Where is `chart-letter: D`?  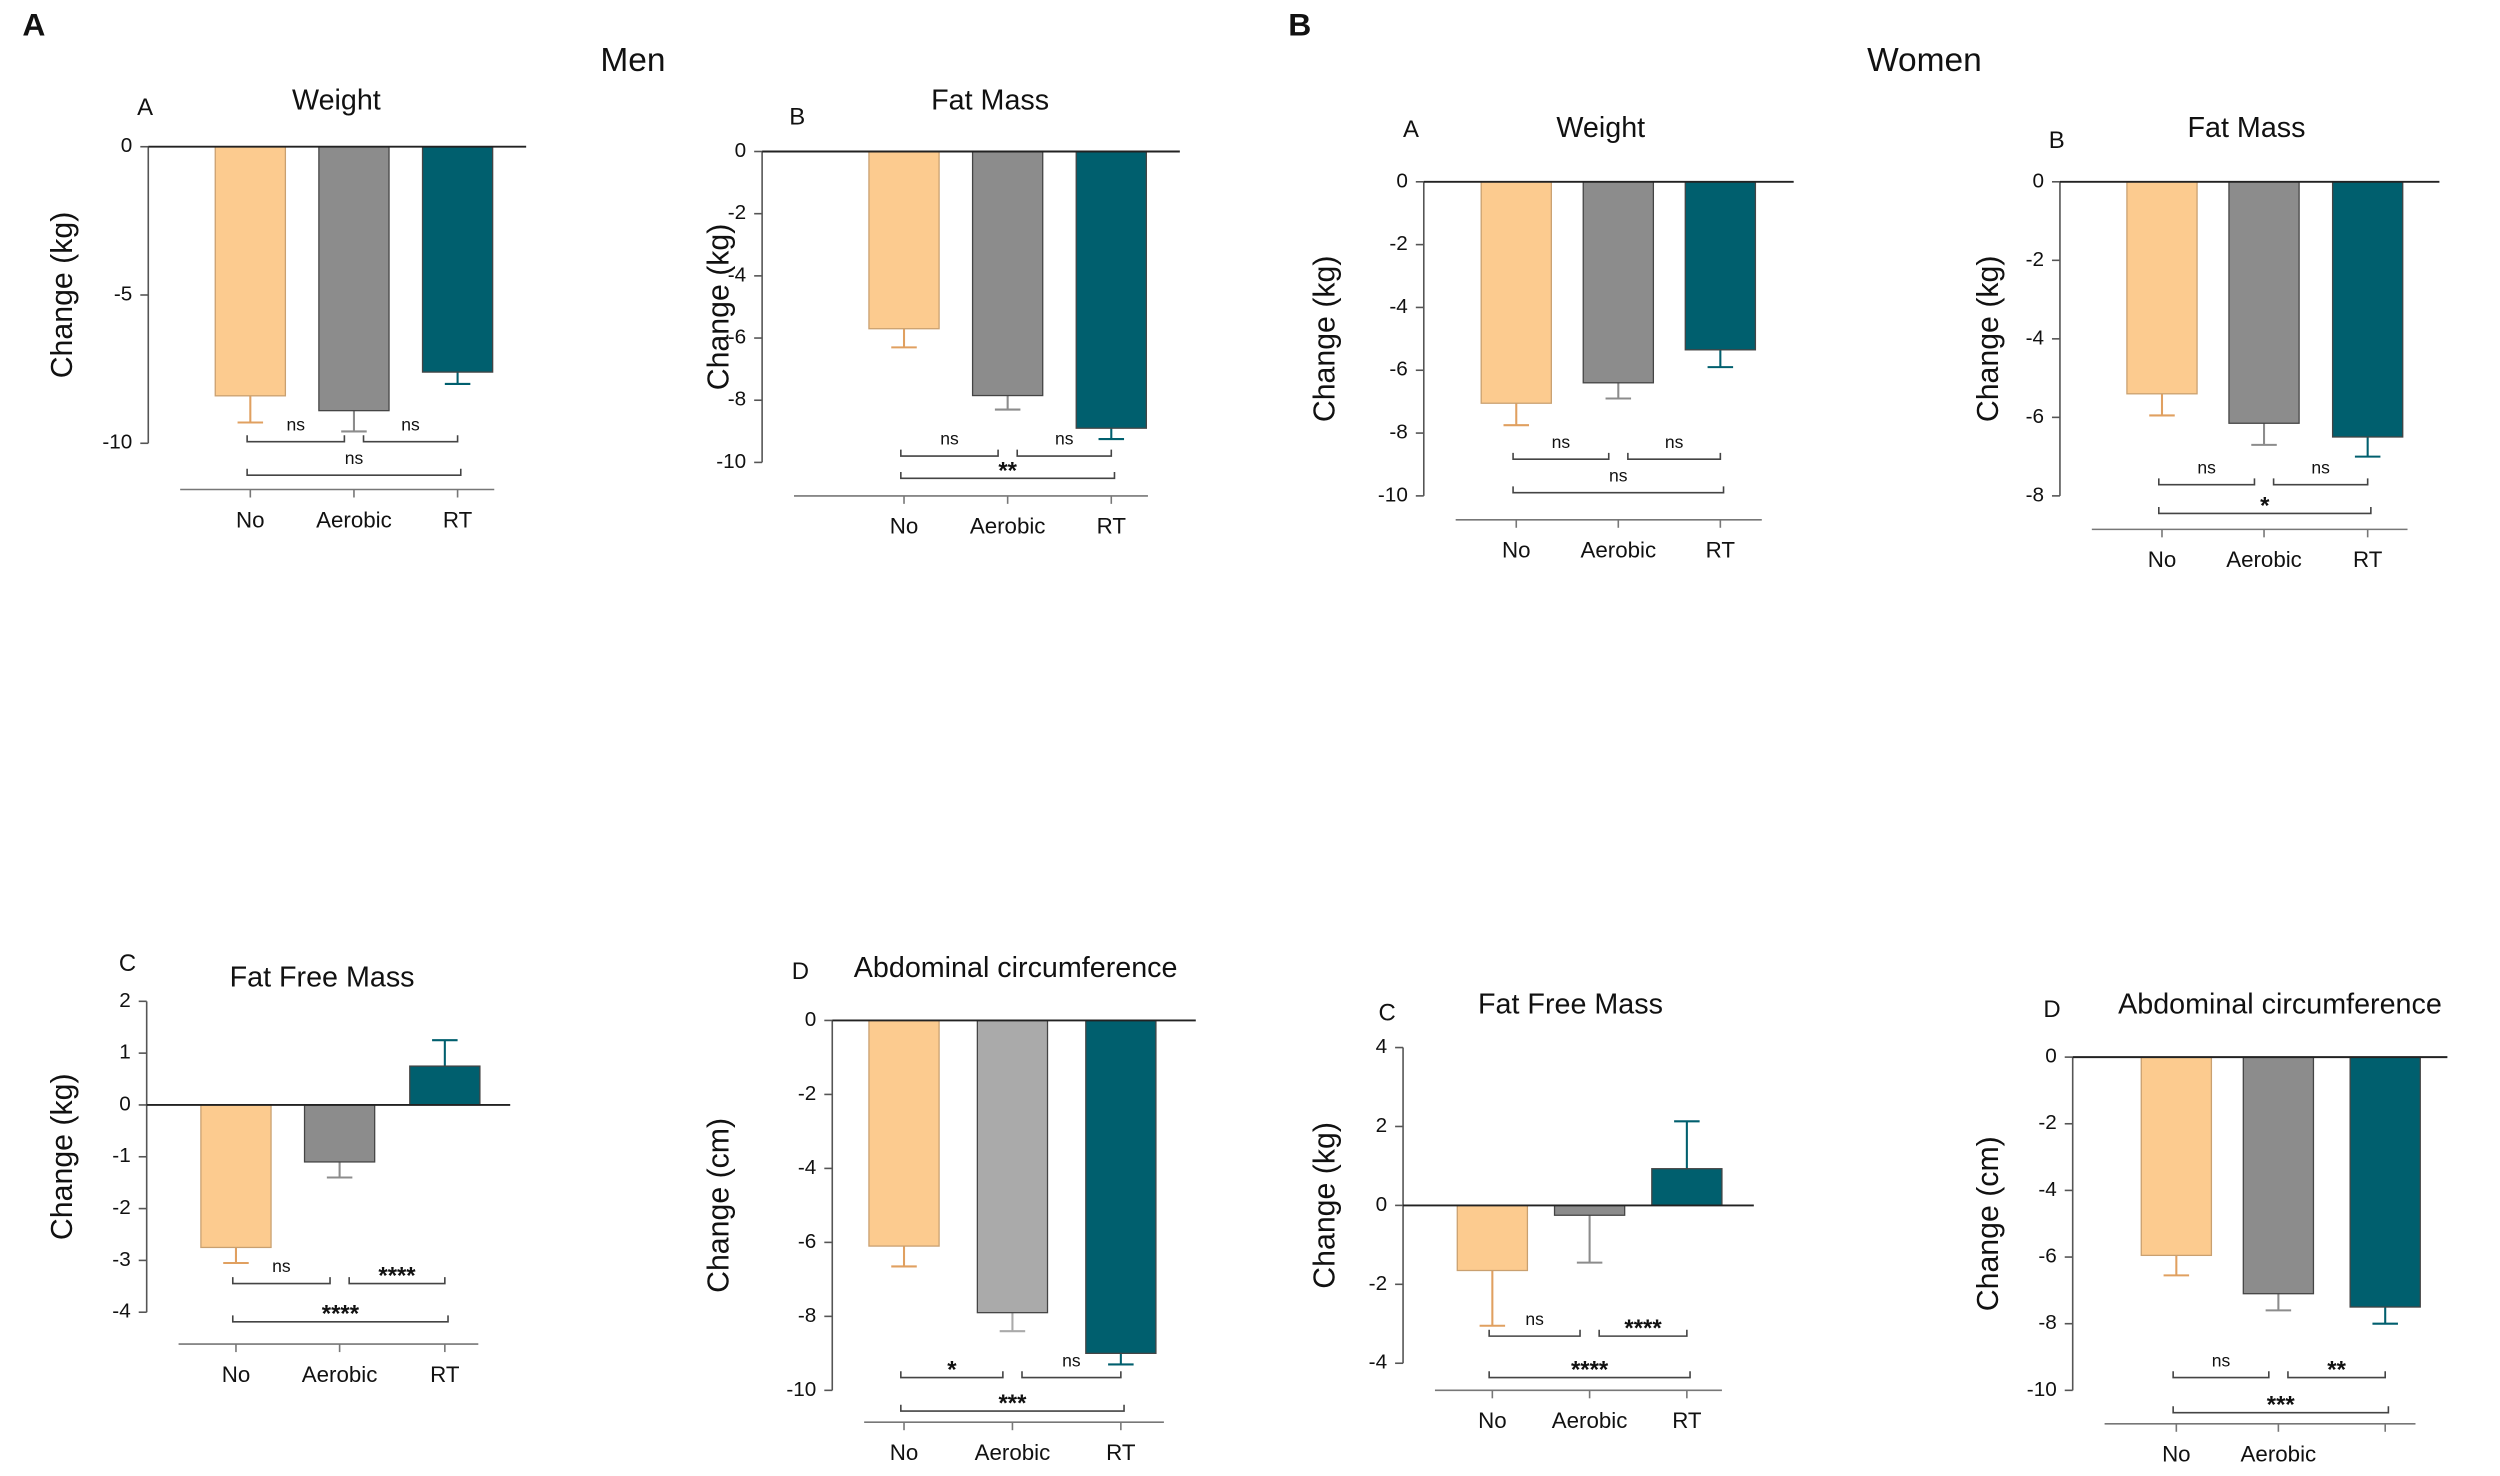 chart-letter: D is located at coordinates (800, 971).